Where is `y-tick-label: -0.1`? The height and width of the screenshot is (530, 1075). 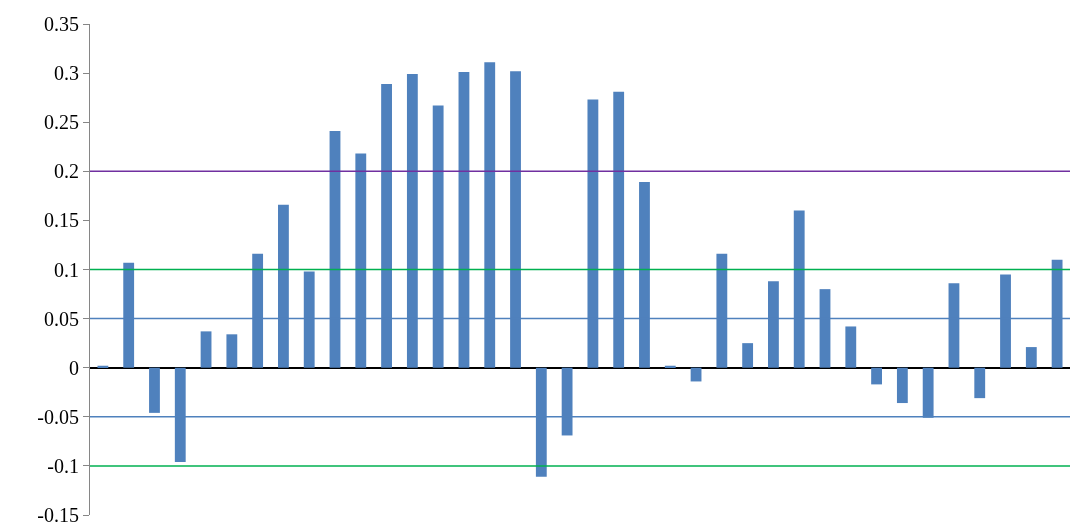
y-tick-label: -0.1 is located at coordinates (63, 465).